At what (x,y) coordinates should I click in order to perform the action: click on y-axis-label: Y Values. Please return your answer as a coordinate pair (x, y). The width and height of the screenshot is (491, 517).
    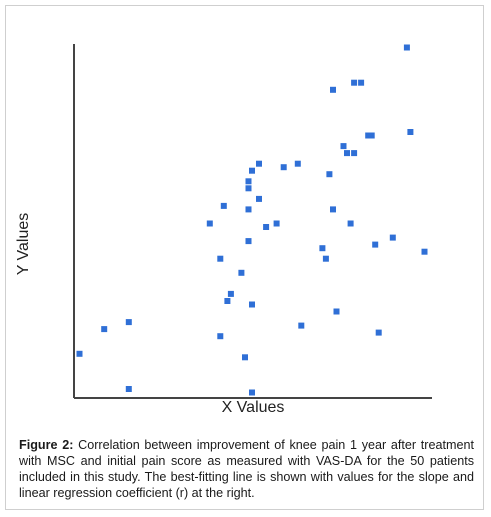
    Looking at the image, I should click on (23, 244).